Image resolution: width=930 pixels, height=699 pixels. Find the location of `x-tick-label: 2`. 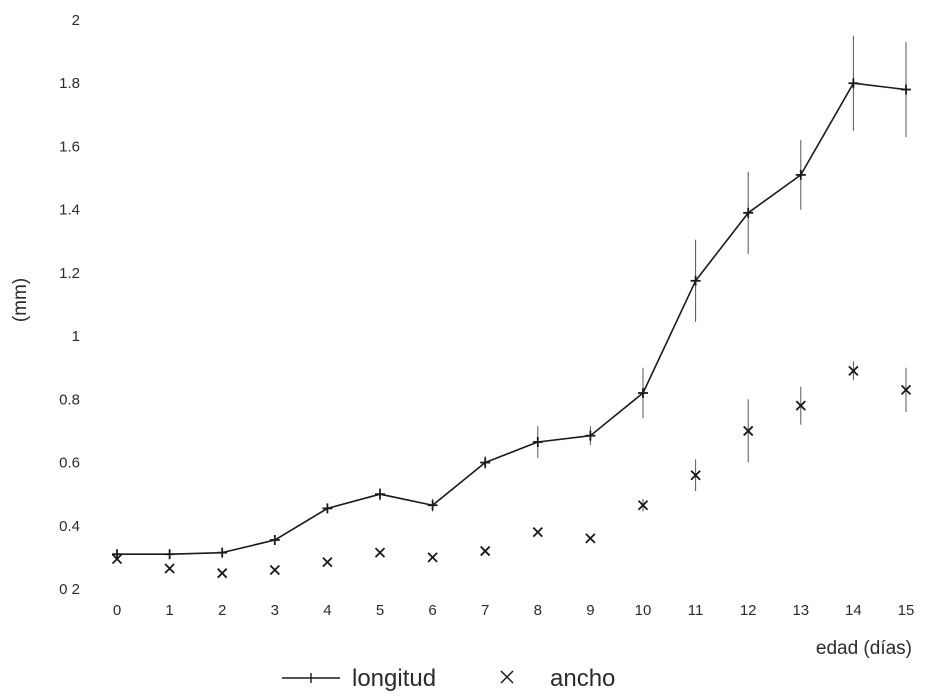

x-tick-label: 2 is located at coordinates (222, 610).